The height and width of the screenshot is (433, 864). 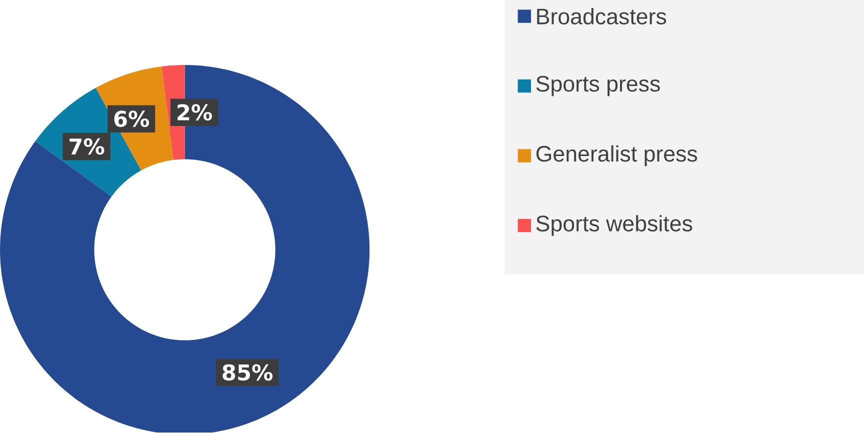 What do you see at coordinates (614, 225) in the screenshot?
I see `legend-label: Sports websites` at bounding box center [614, 225].